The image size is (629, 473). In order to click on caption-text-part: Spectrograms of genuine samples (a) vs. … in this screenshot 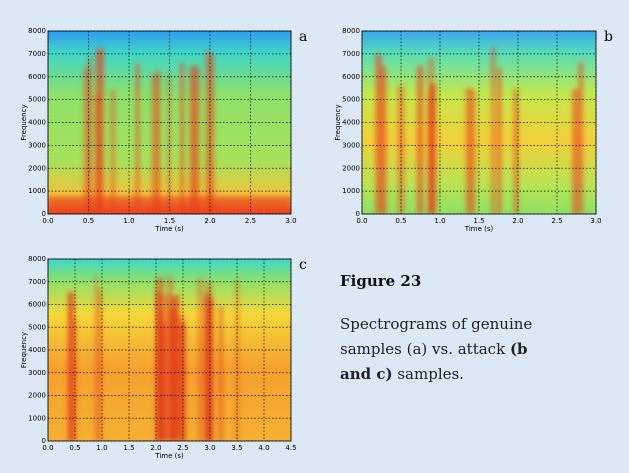, I will do `click(436, 336)`.